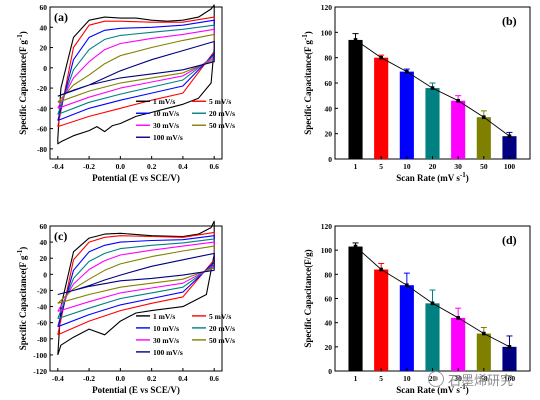 Image resolution: width=540 pixels, height=400 pixels. Describe the element at coordinates (509, 21) in the screenshot. I see `panel-label: (b)` at that location.